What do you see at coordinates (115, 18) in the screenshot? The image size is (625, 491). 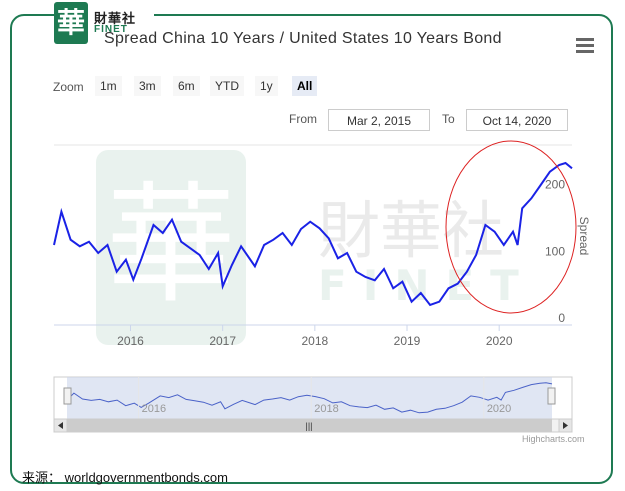 I see `logo-cn-text: 財華社` at bounding box center [115, 18].